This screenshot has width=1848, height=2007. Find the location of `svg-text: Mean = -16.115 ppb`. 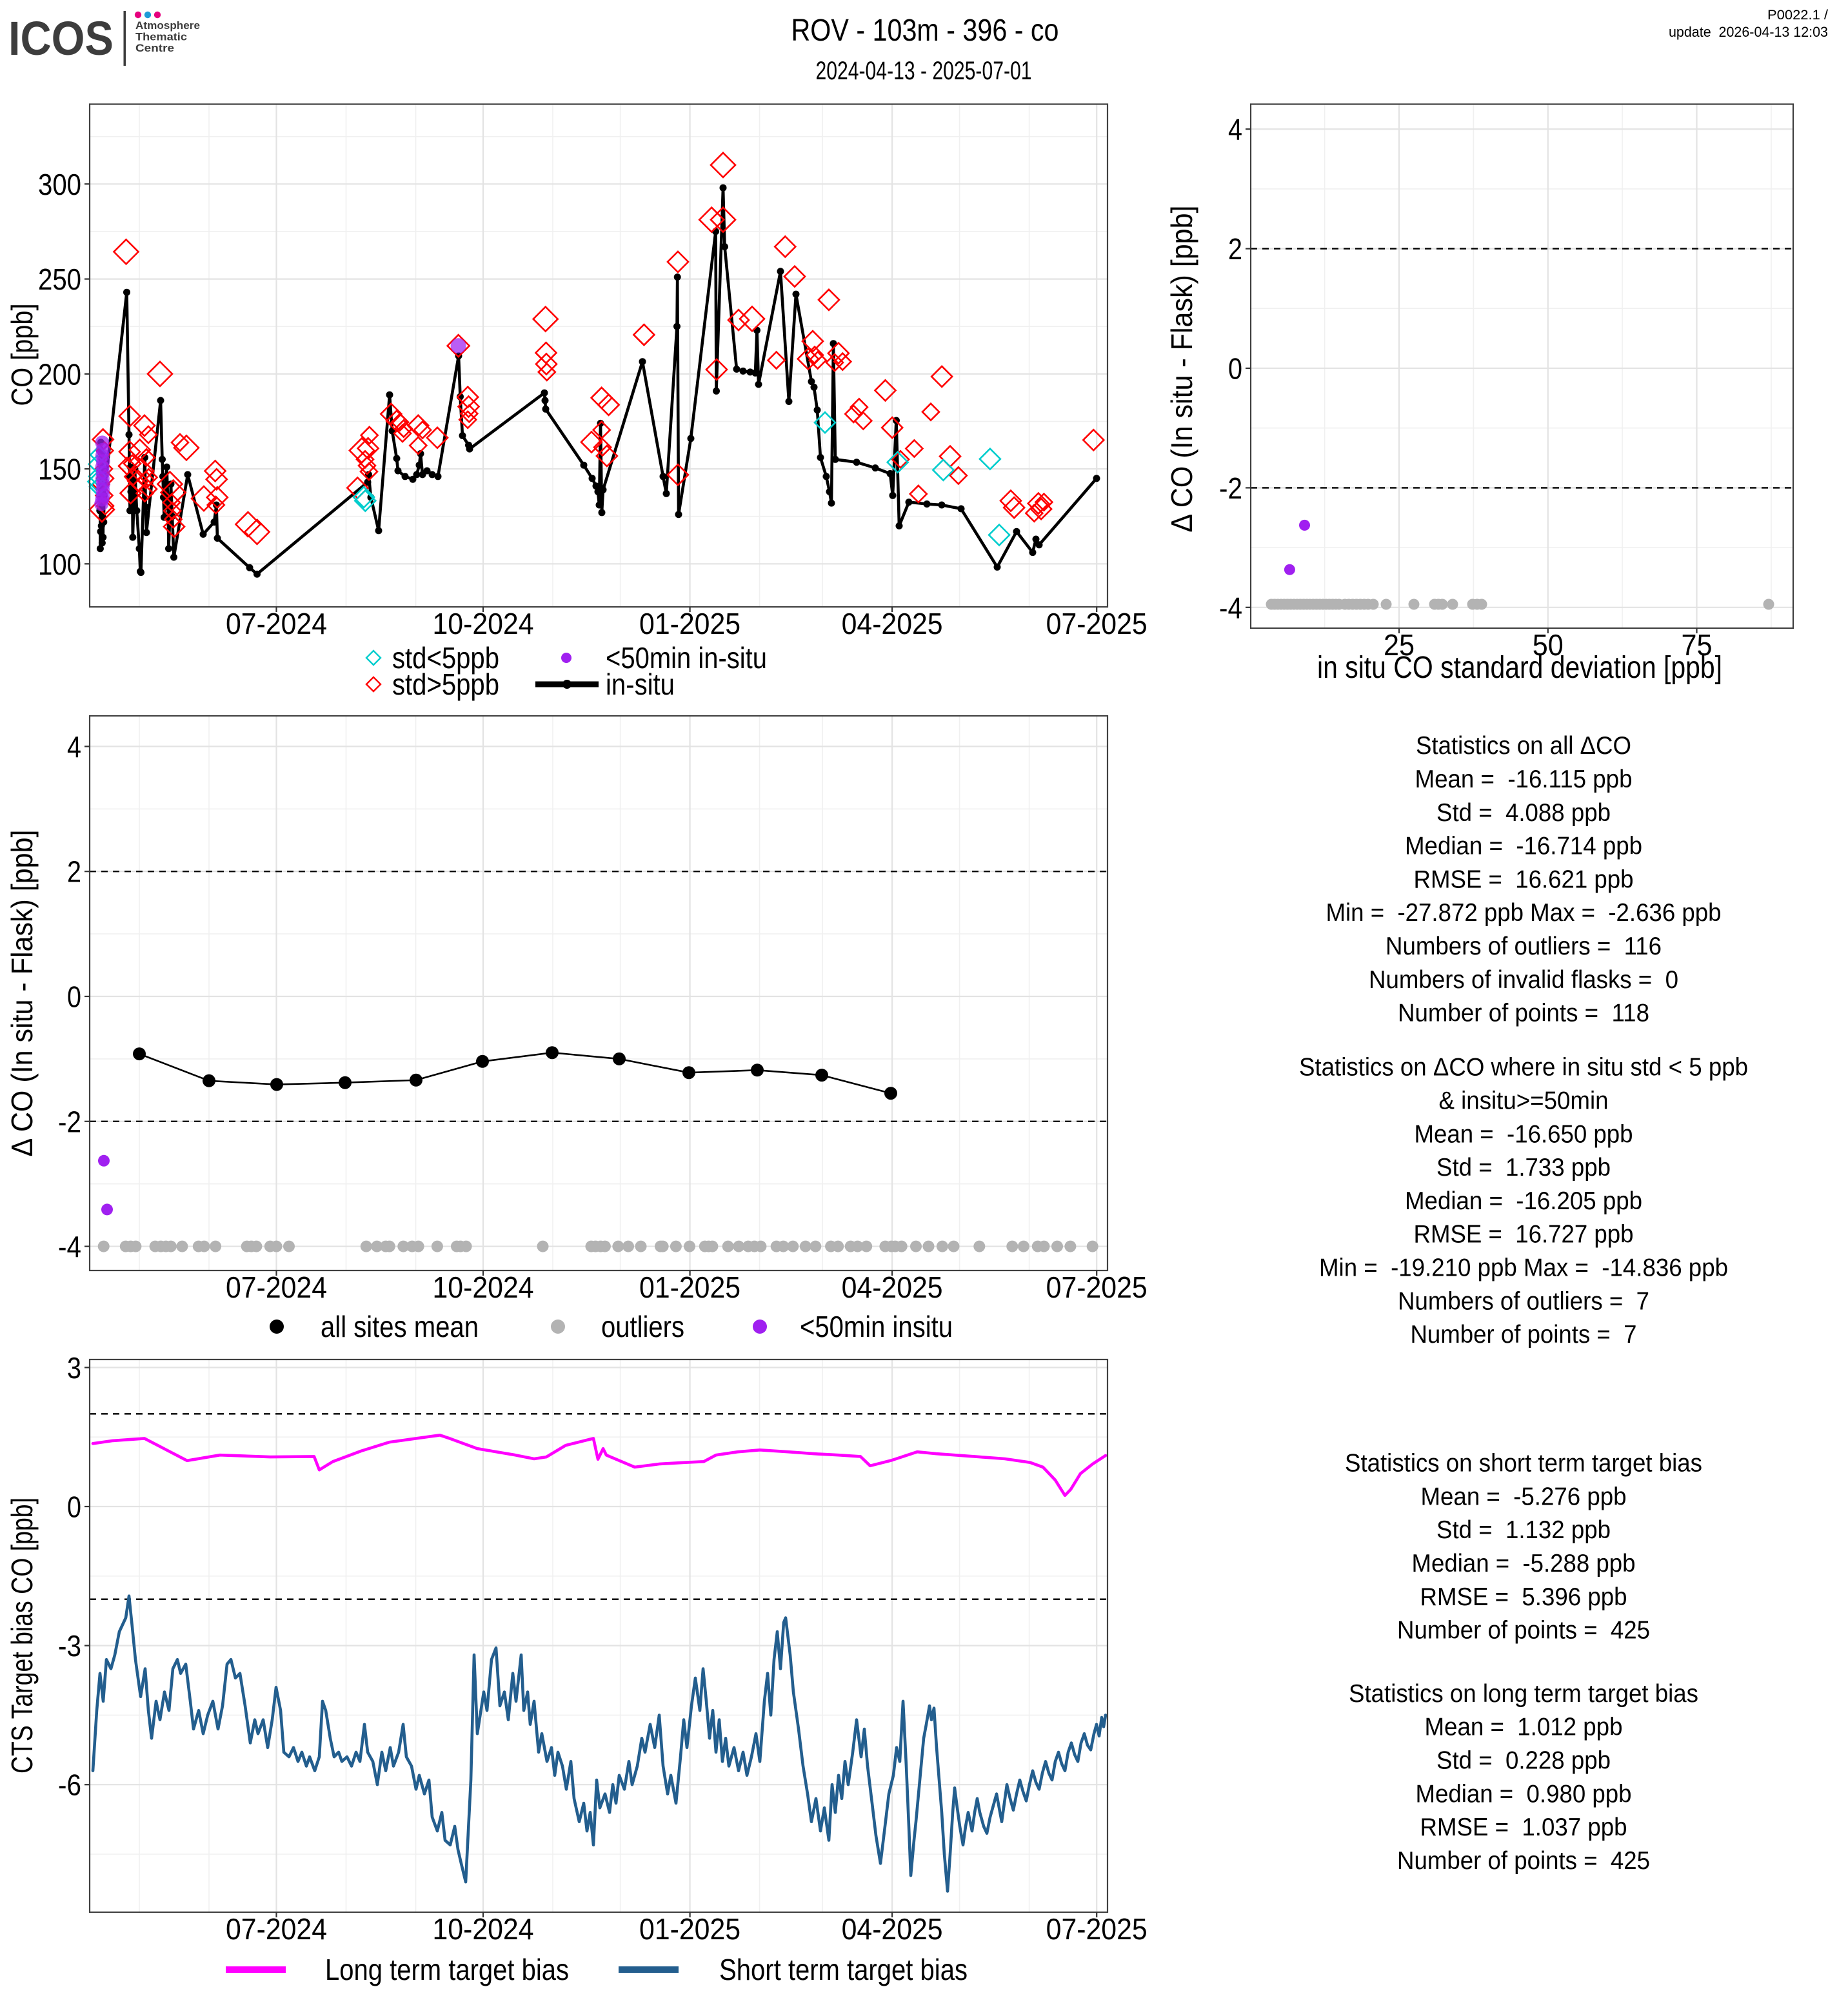

svg-text: Mean = -16.115 ppb is located at coordinates (1524, 779).